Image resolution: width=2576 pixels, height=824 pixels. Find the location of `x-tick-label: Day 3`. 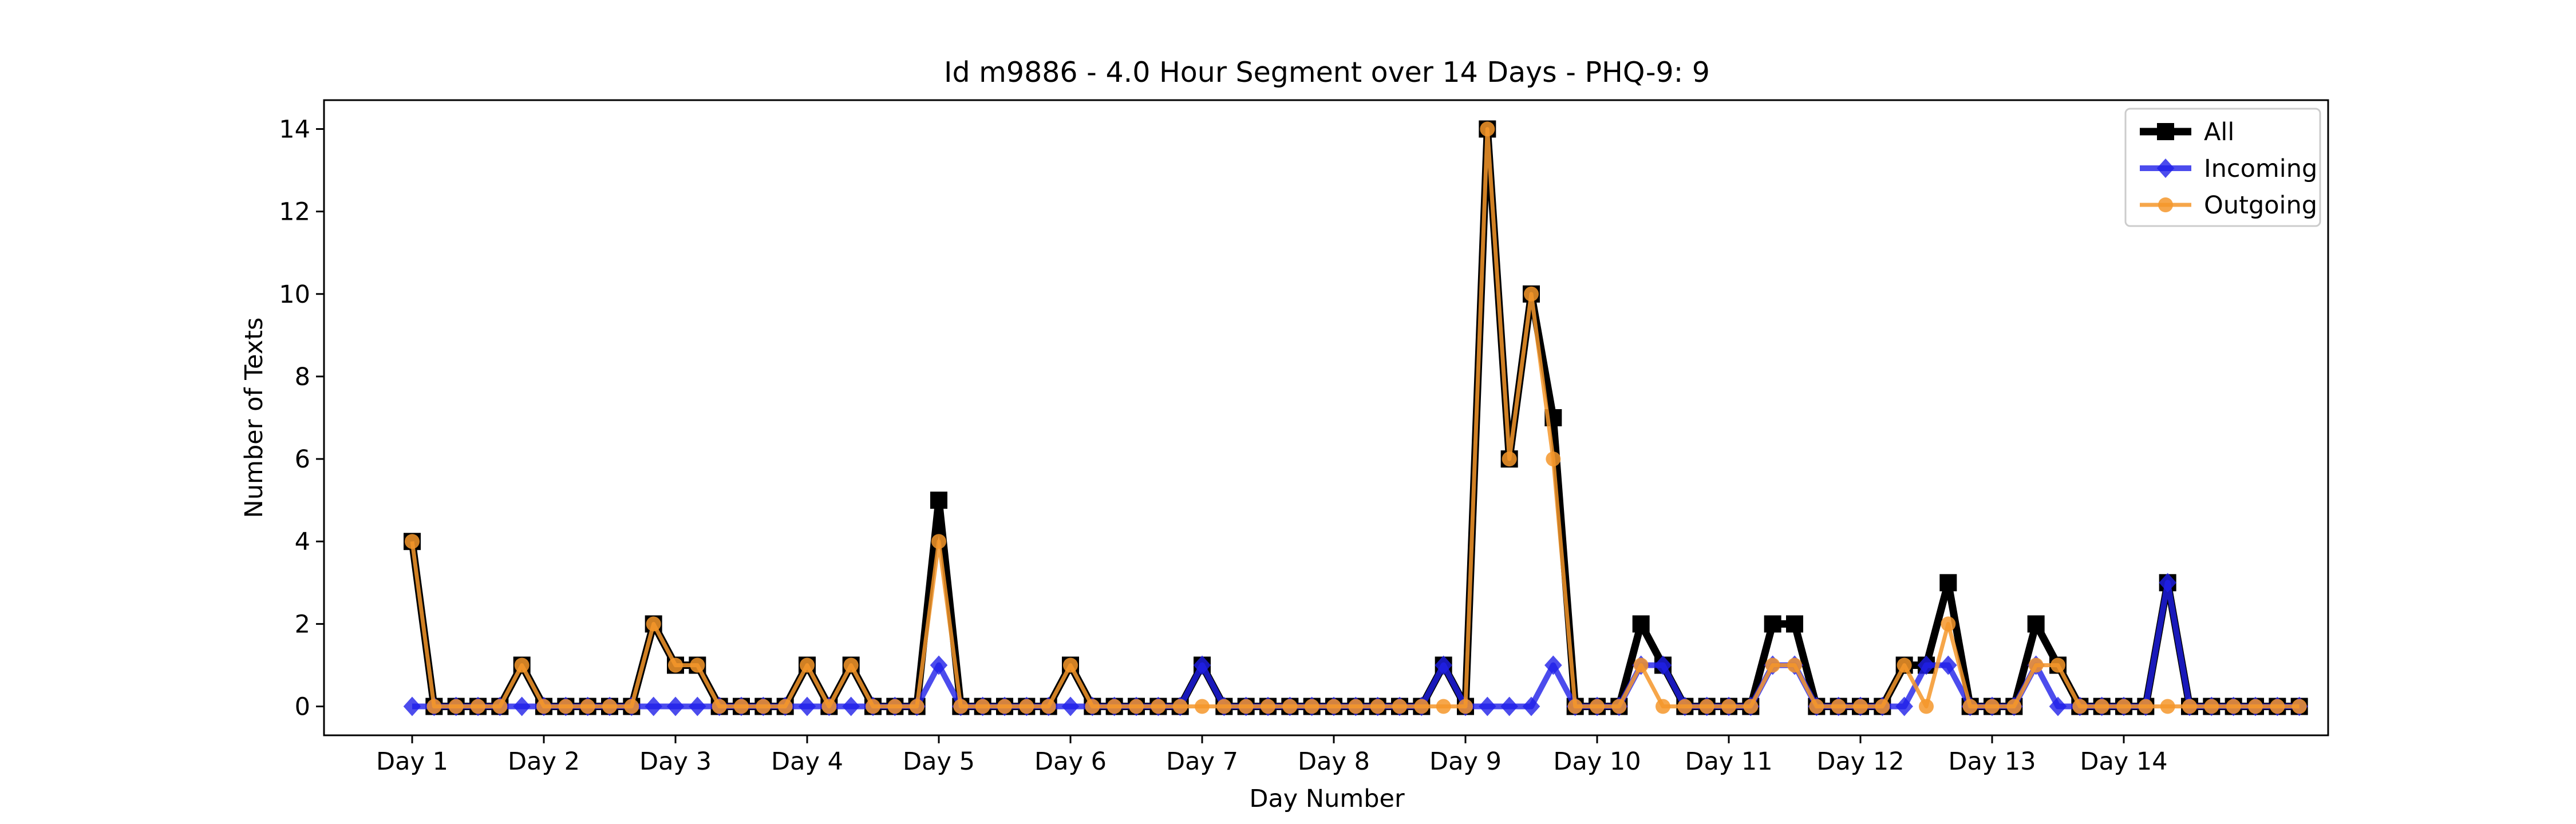

x-tick-label: Day 3 is located at coordinates (675, 761).